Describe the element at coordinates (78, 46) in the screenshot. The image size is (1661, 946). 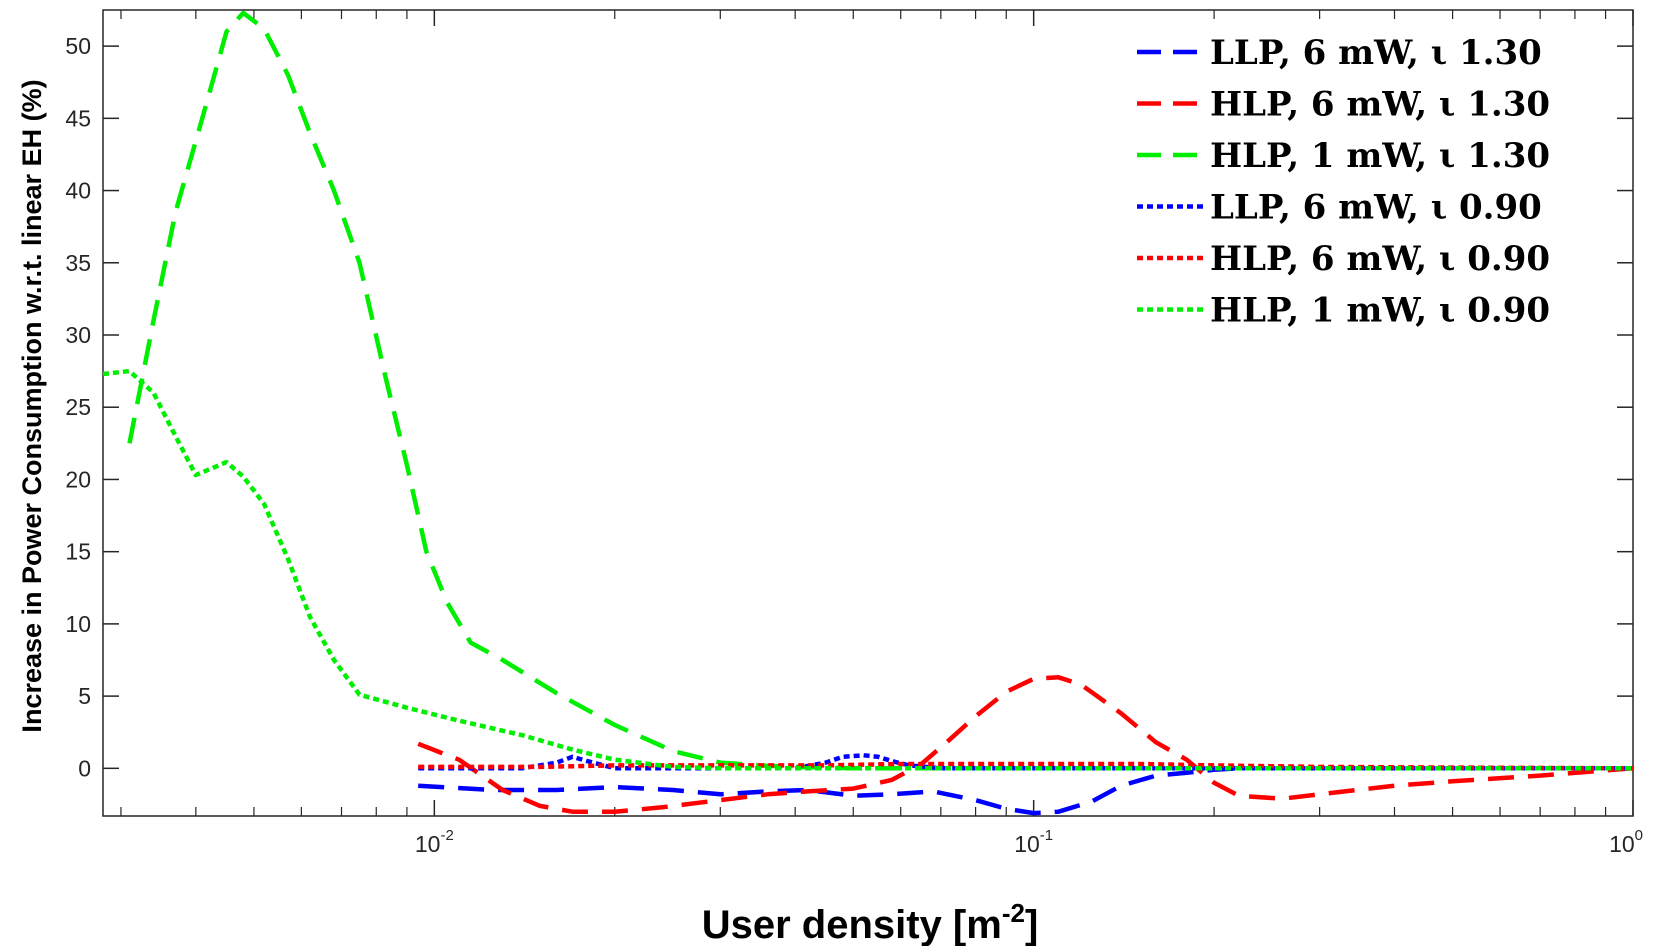
I see `y-tick-label: 50` at that location.